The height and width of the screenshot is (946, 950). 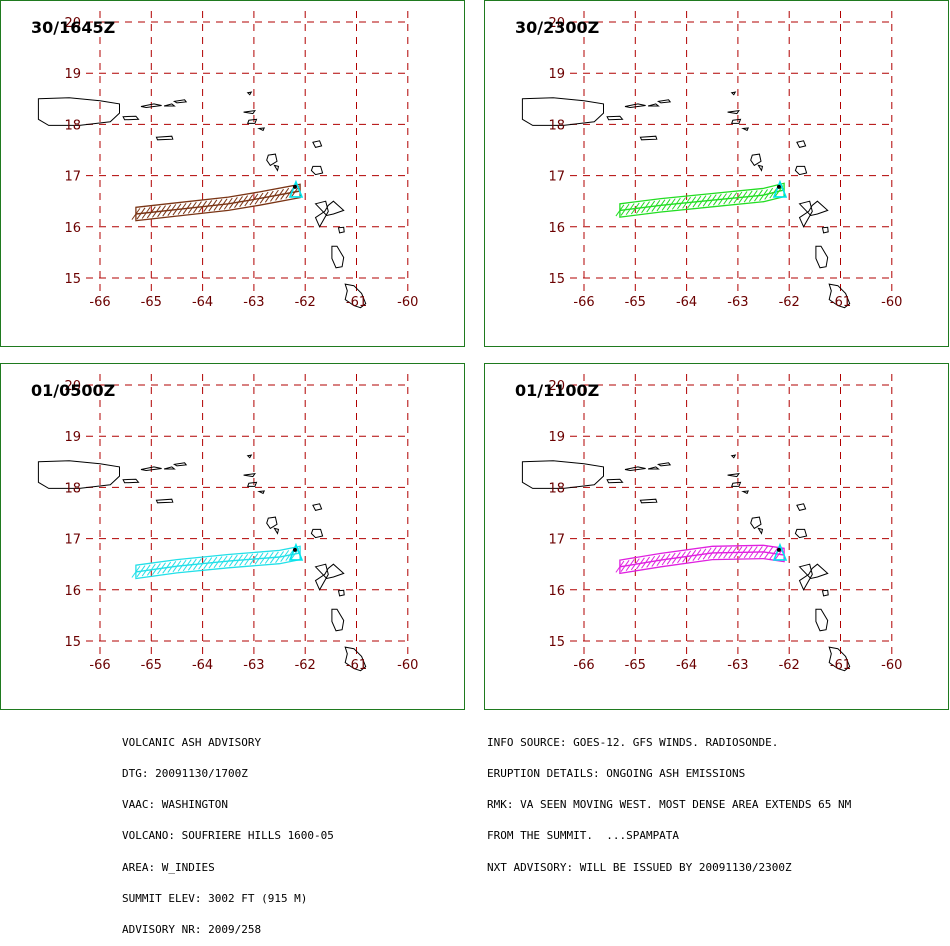 I want to click on advisory-line: VAAC: WASHINGTON, so click(x=175, y=805).